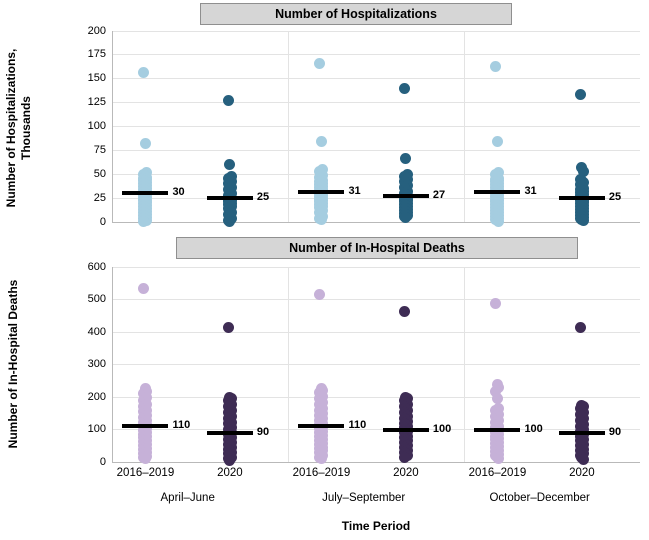 Image resolution: width=649 pixels, height=540 pixels. Describe the element at coordinates (376, 526) in the screenshot. I see `x-axis-title: Time Period` at that location.